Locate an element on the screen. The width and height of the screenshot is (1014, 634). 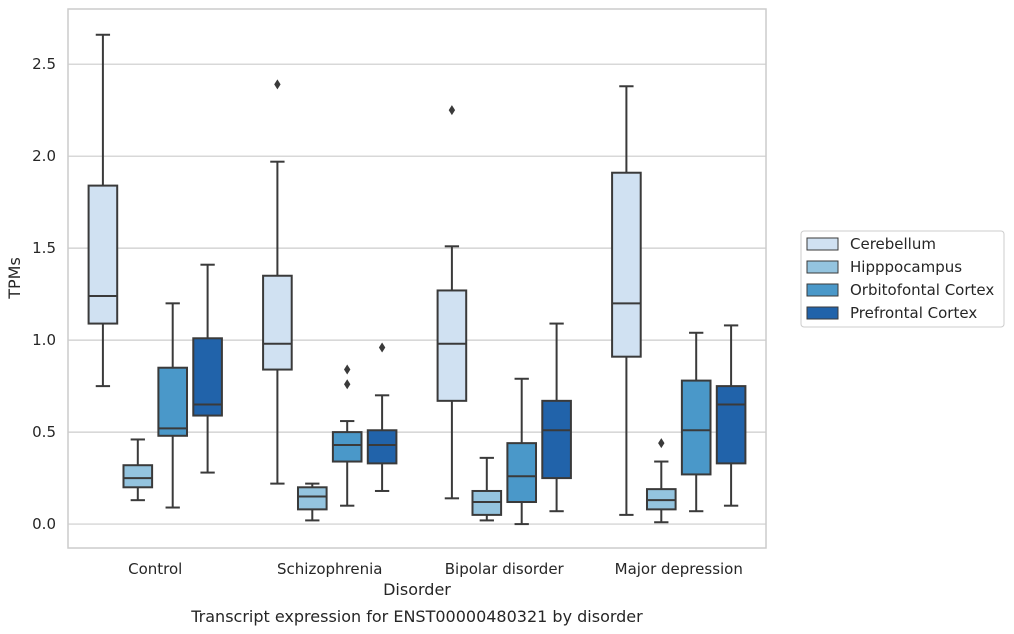
box-control-prefrontal-cortex is located at coordinates (207, 368).